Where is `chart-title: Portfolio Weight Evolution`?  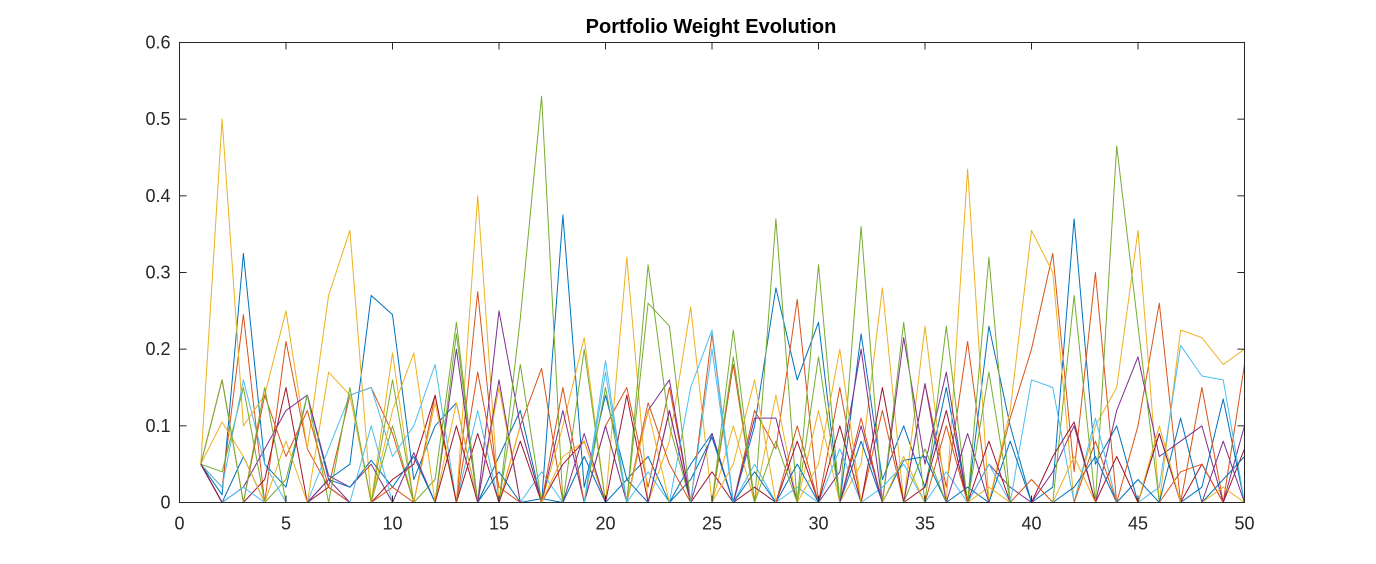 chart-title: Portfolio Weight Evolution is located at coordinates (711, 27).